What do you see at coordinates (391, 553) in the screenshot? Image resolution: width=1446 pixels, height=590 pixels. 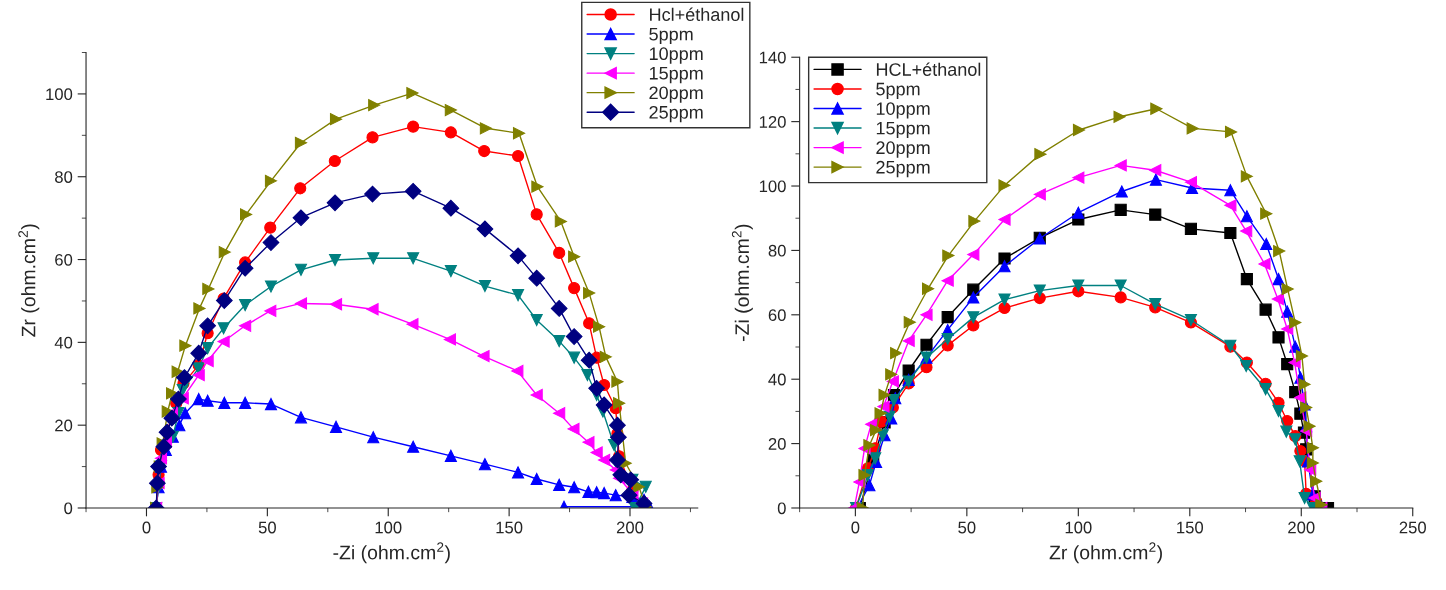 I see `x-axis-title: -Zi (ohm.cm$^{2}$)` at bounding box center [391, 553].